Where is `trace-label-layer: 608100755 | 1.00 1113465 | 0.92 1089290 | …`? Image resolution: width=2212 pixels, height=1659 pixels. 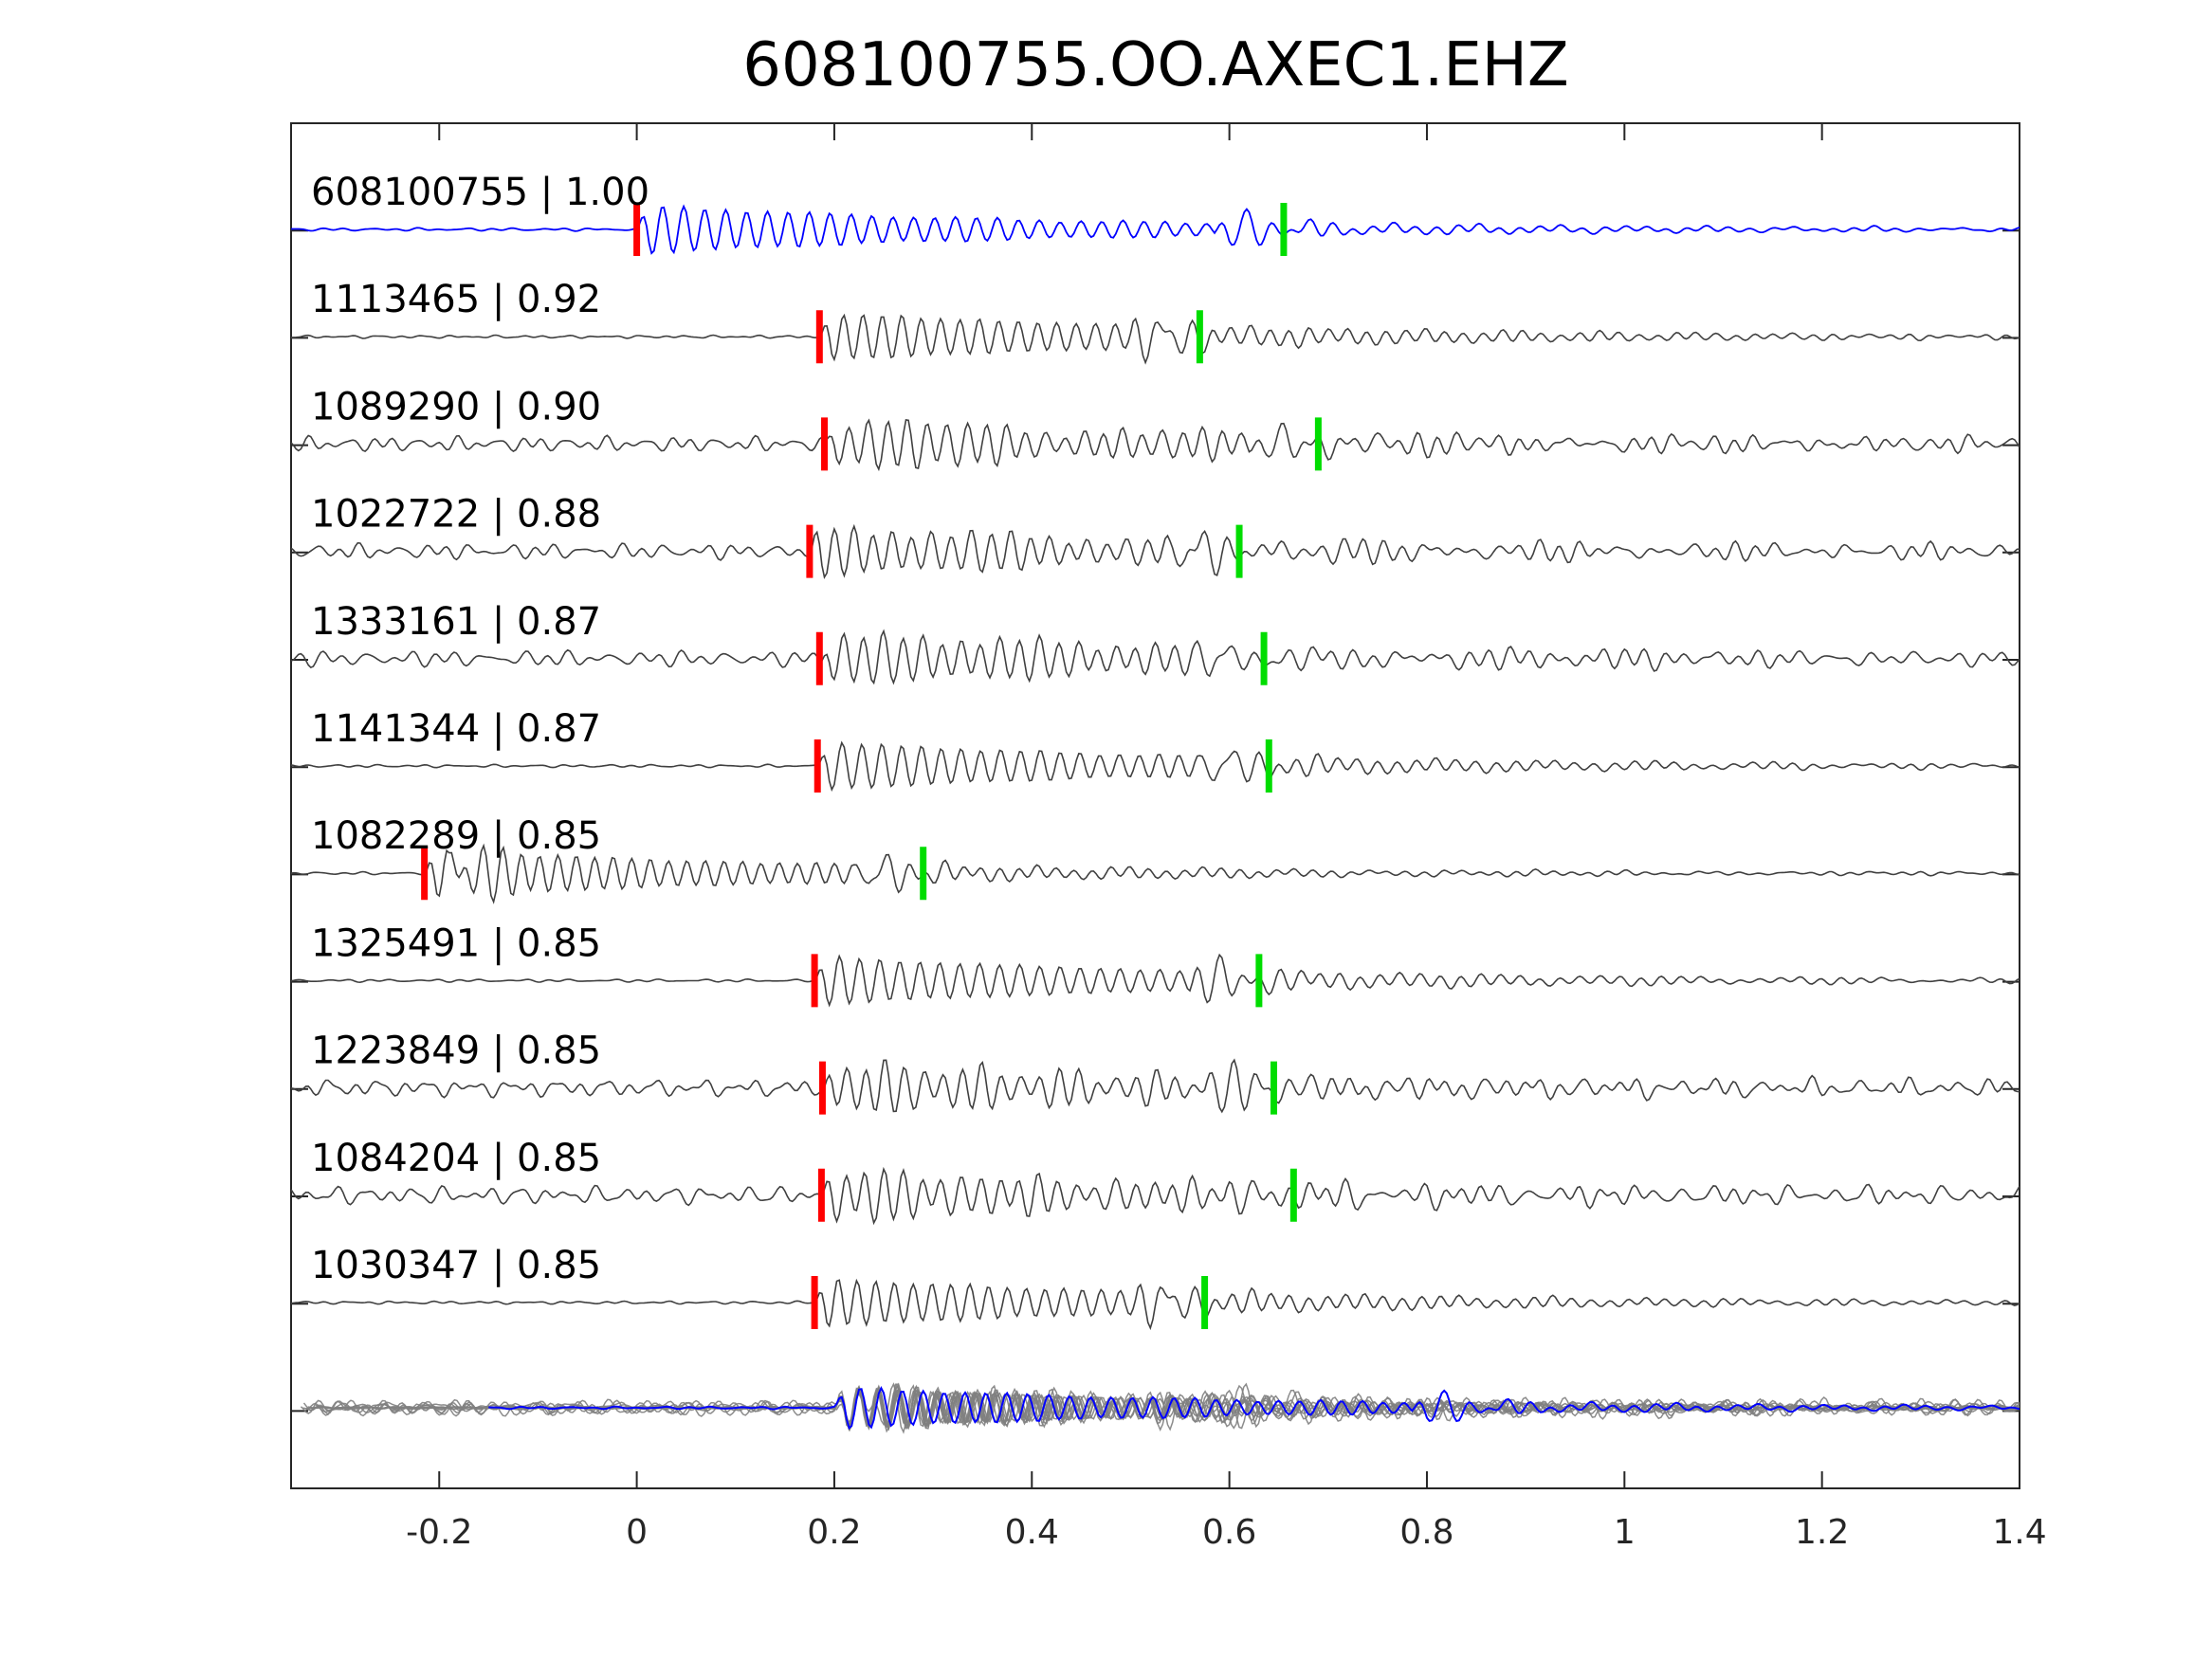
trace-label-layer: 608100755 | 1.00 1113465 | 0.92 1089290 | … is located at coordinates (480, 729).